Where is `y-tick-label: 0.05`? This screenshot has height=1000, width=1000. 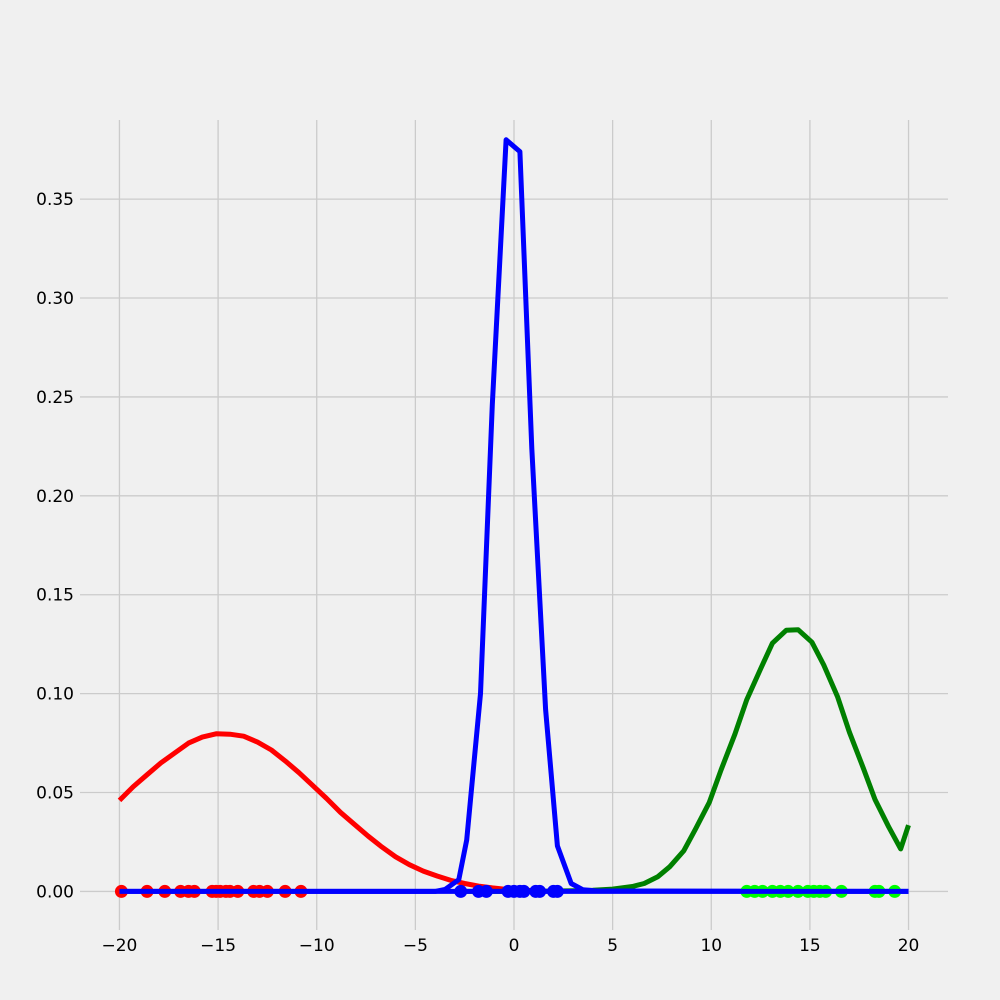
y-tick-label: 0.05 is located at coordinates (55, 794).